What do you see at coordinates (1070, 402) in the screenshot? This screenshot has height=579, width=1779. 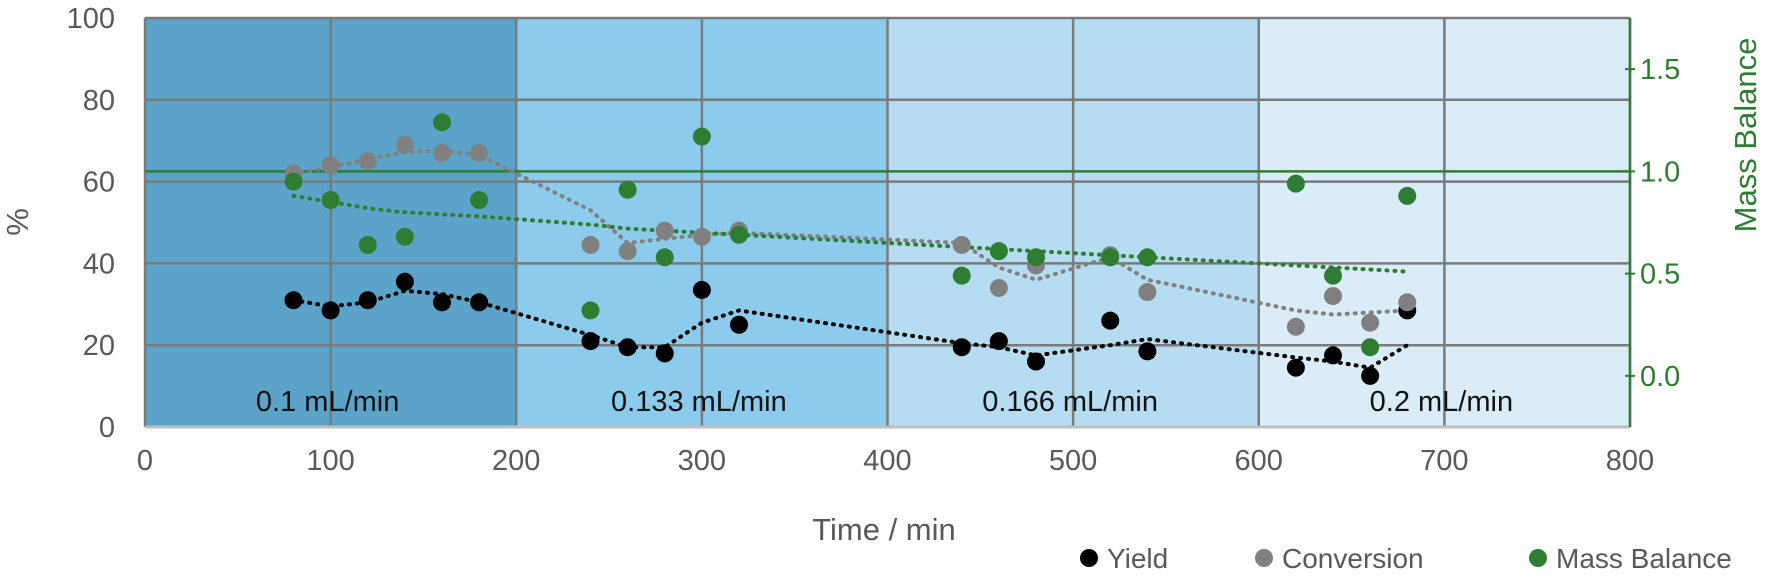 I see `region-label-0-166-ml-min: 0.166 mL/min` at bounding box center [1070, 402].